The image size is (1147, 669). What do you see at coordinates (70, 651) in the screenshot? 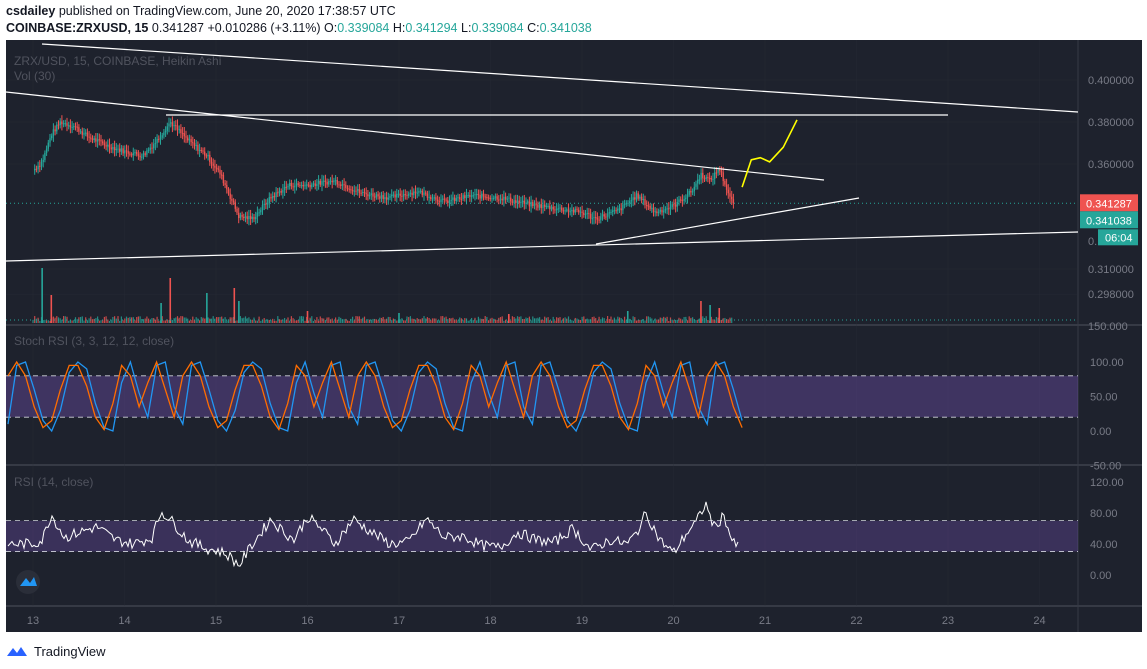
I see `footer-brand: TradingView` at bounding box center [70, 651].